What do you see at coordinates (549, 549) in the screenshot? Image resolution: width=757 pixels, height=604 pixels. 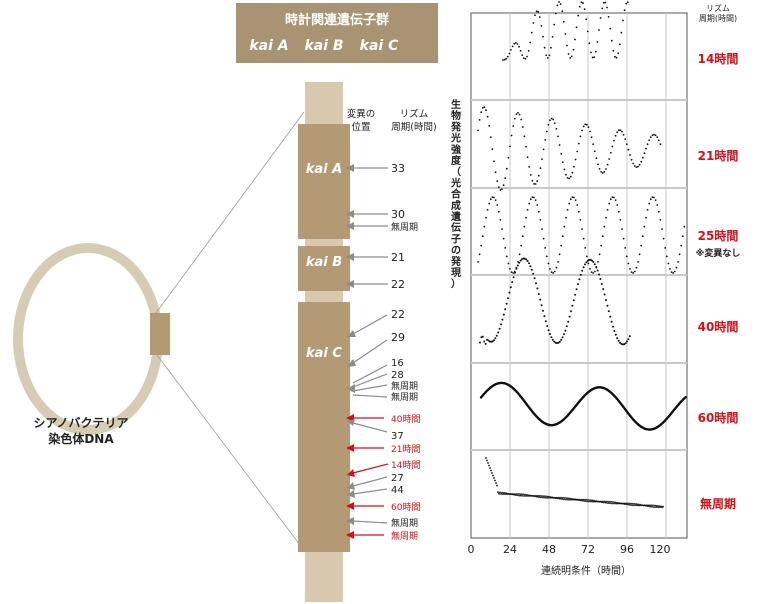 I see `x-tick: 48` at bounding box center [549, 549].